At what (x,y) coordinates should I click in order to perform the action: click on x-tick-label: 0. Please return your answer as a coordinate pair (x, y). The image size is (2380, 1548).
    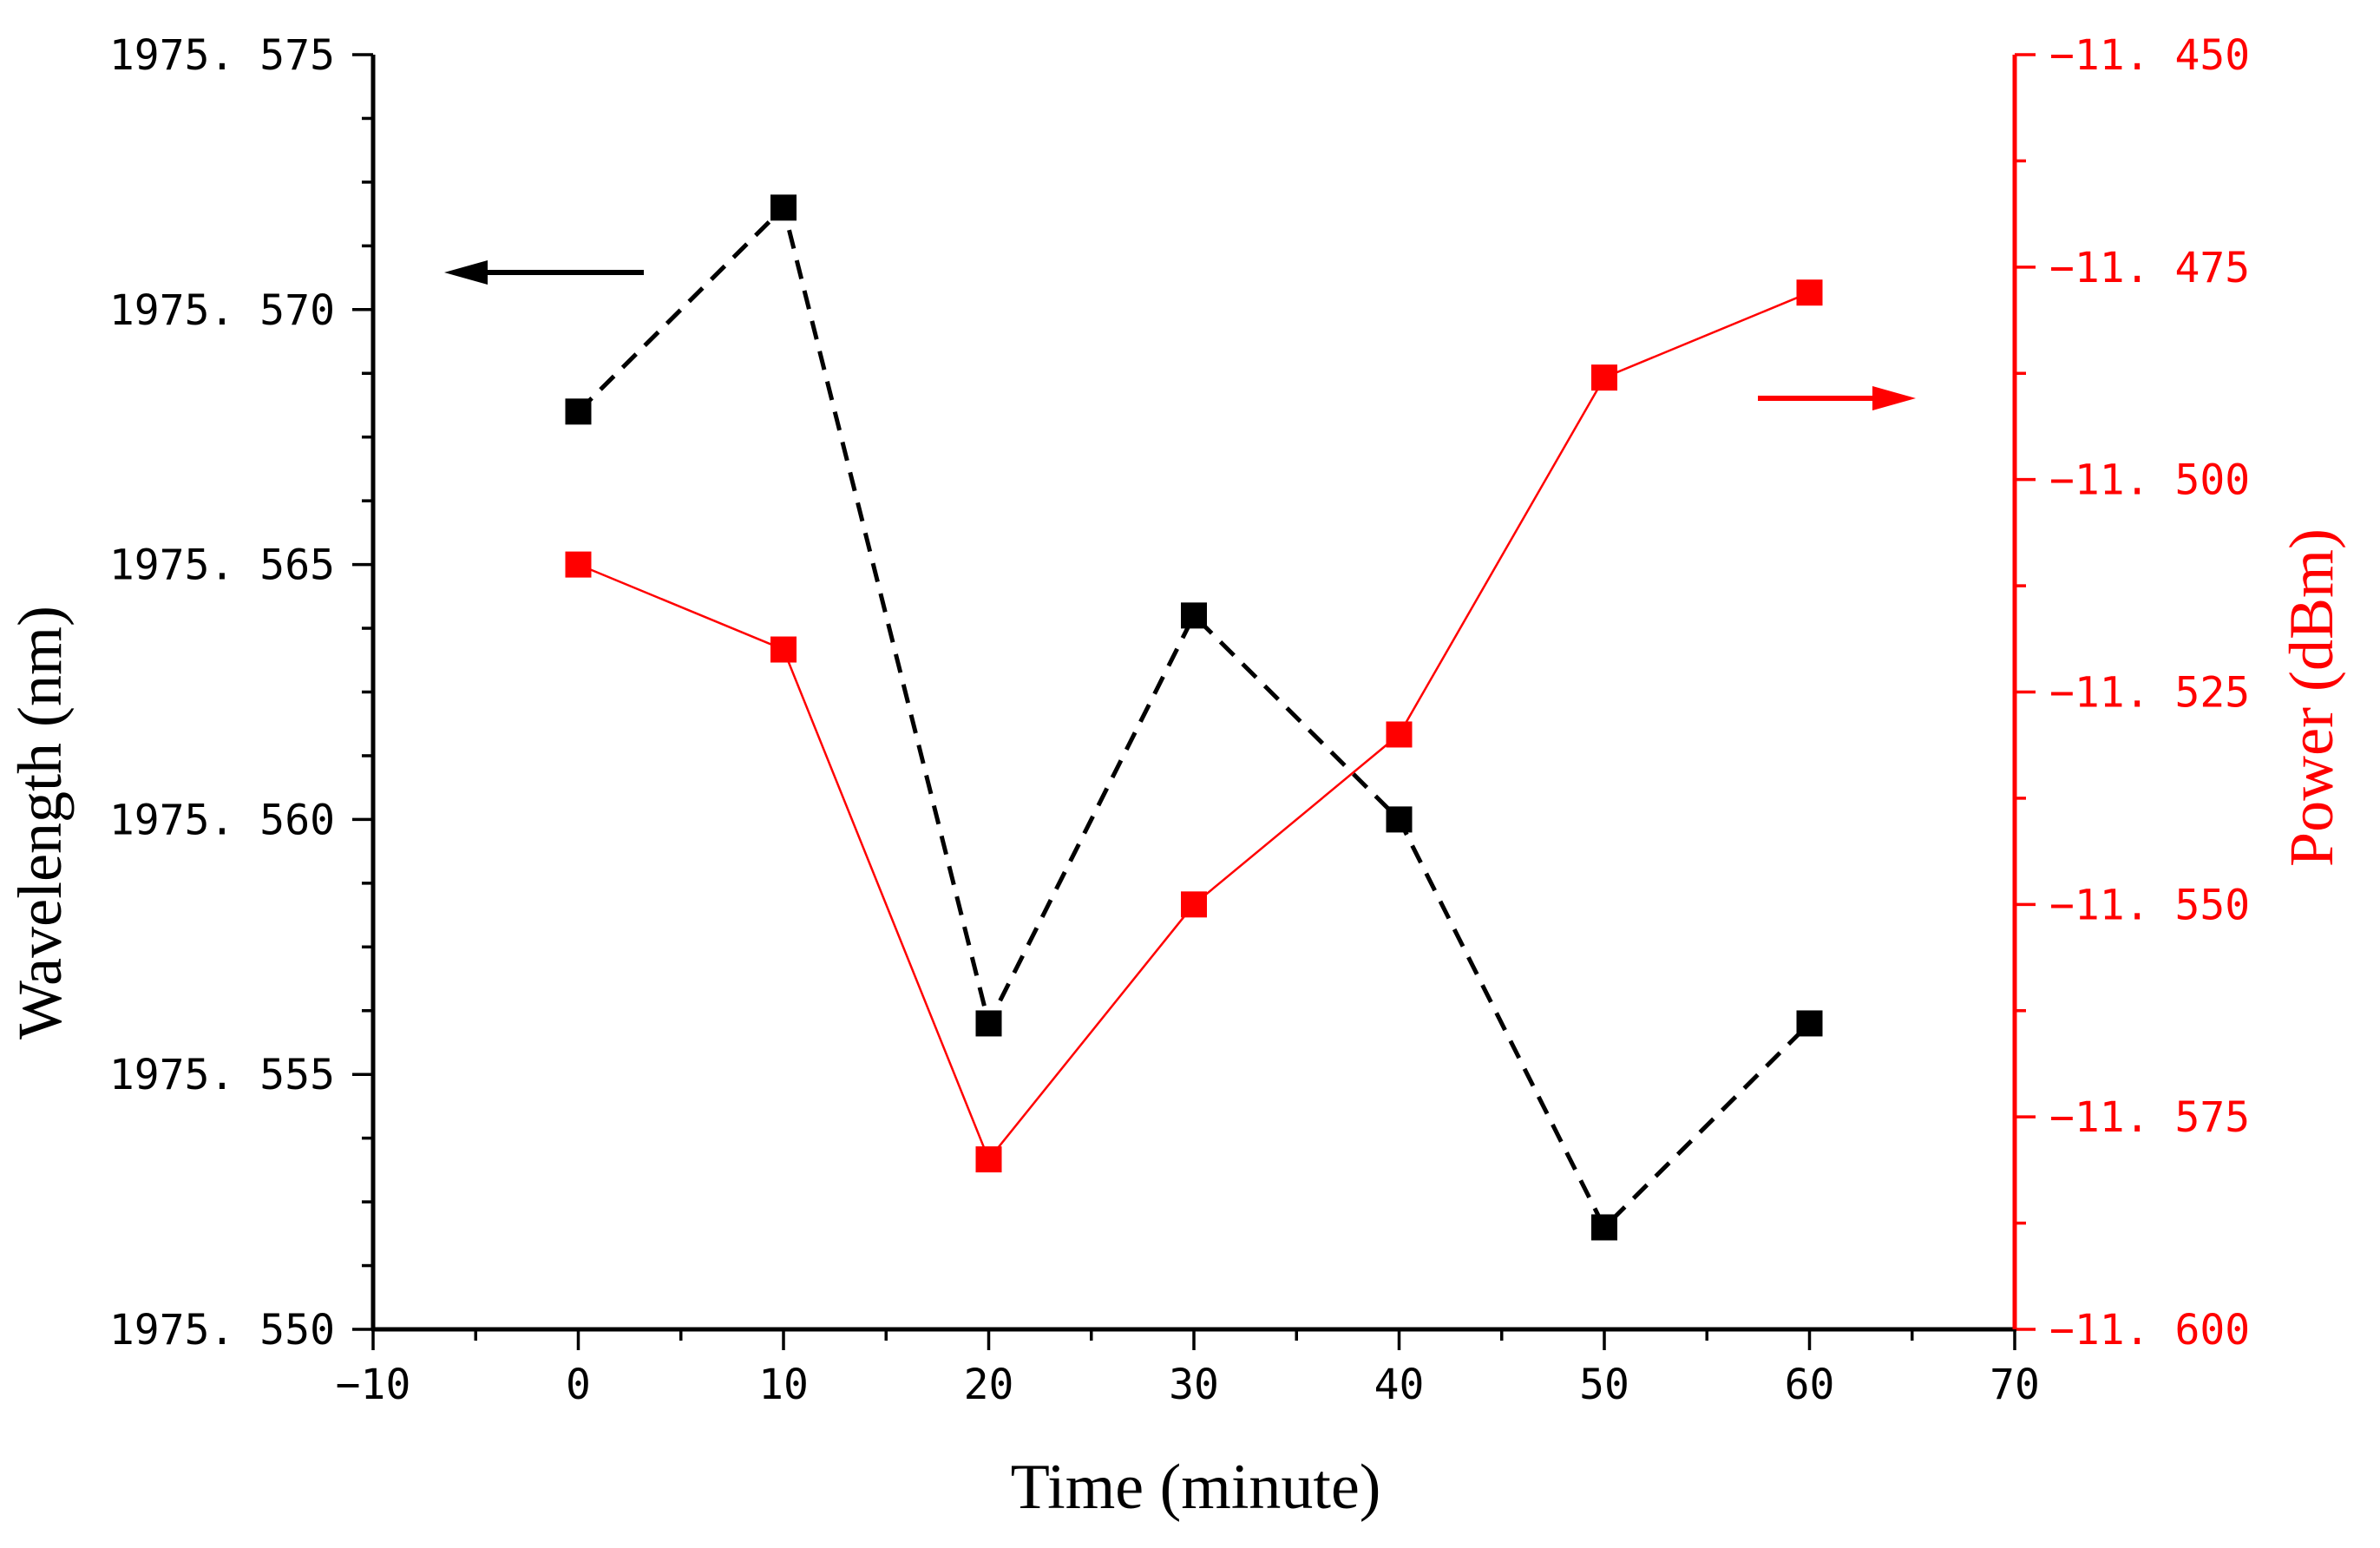
    Looking at the image, I should click on (578, 1385).